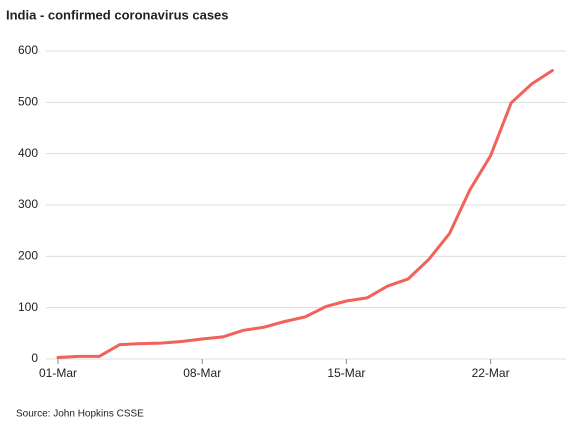  What do you see at coordinates (346, 373) in the screenshot?
I see `x-tick-label: 15-Mar` at bounding box center [346, 373].